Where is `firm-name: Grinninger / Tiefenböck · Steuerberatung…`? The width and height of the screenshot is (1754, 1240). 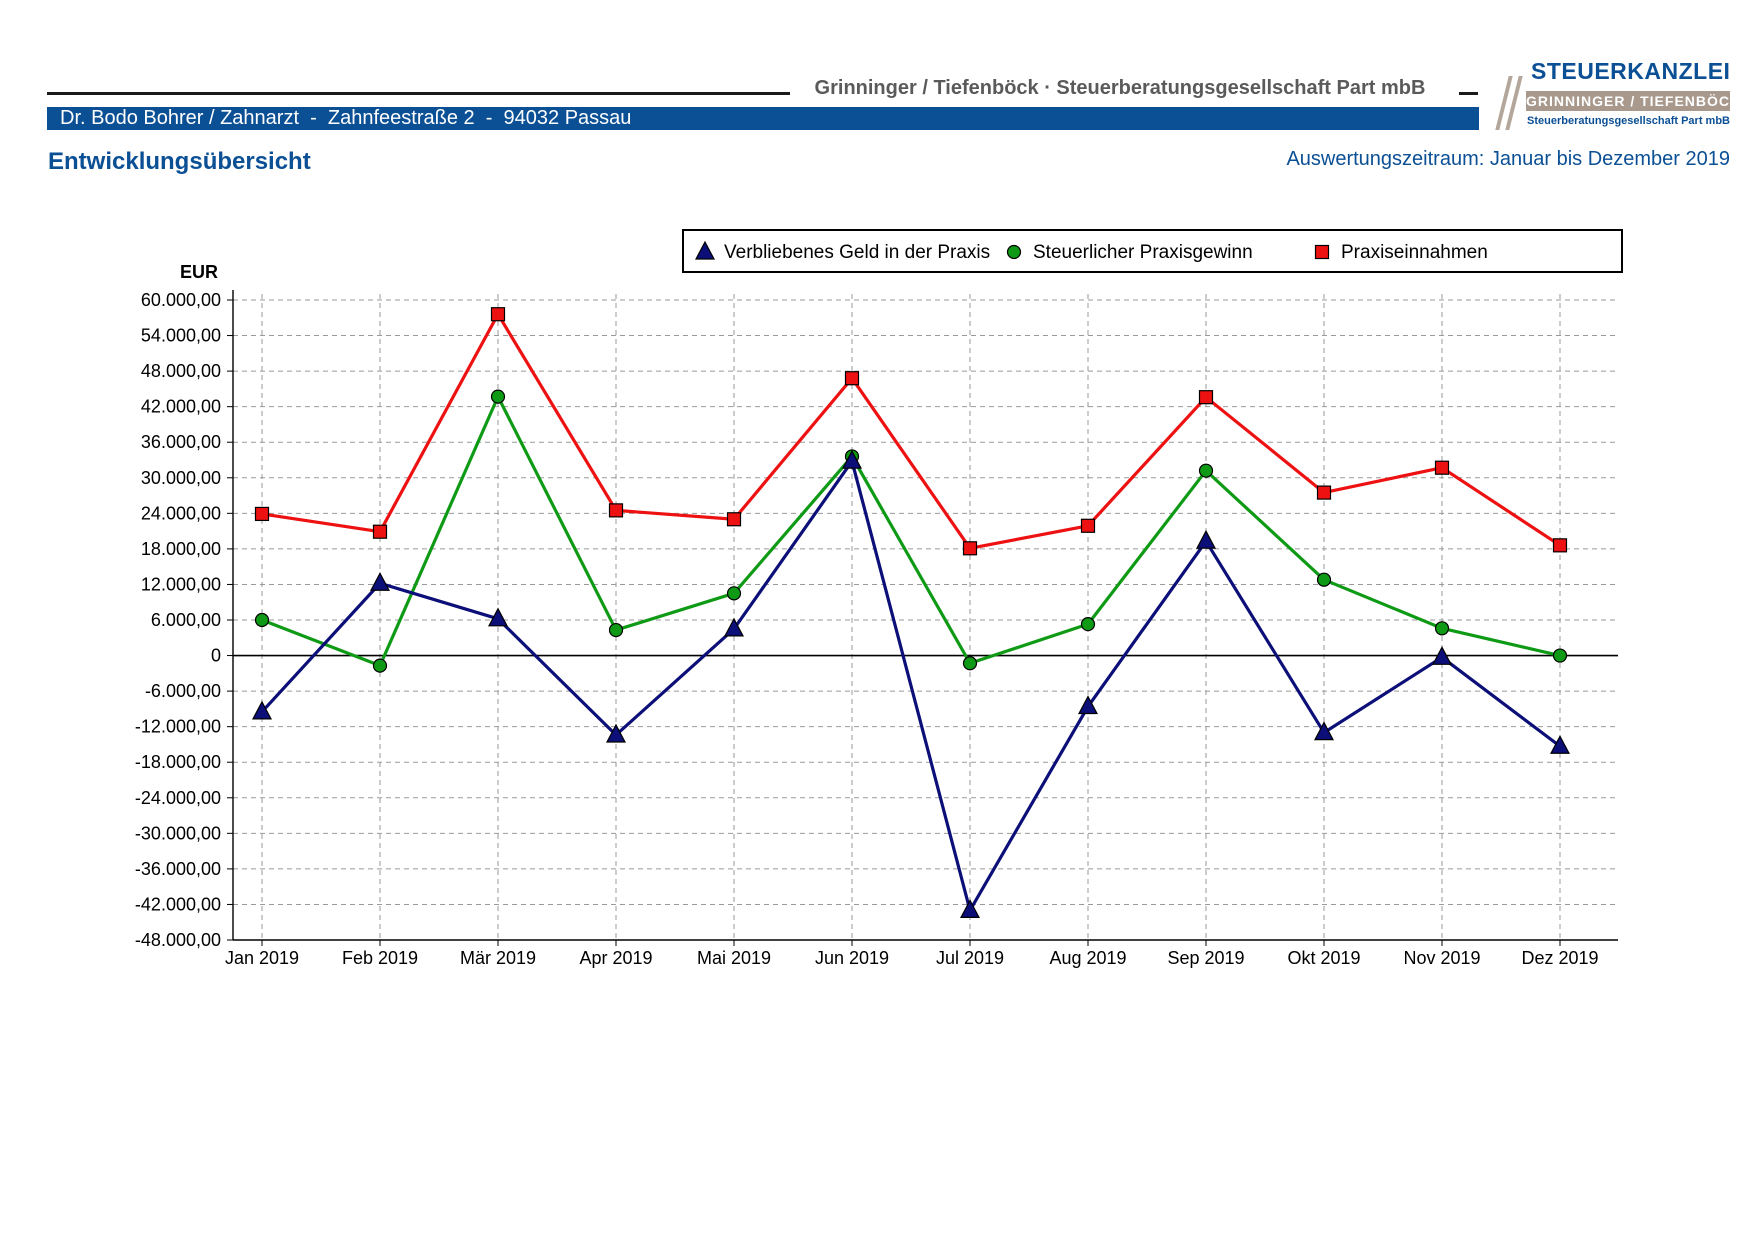 firm-name: Grinninger / Tiefenböck · Steuerberatung… is located at coordinates (1120, 88).